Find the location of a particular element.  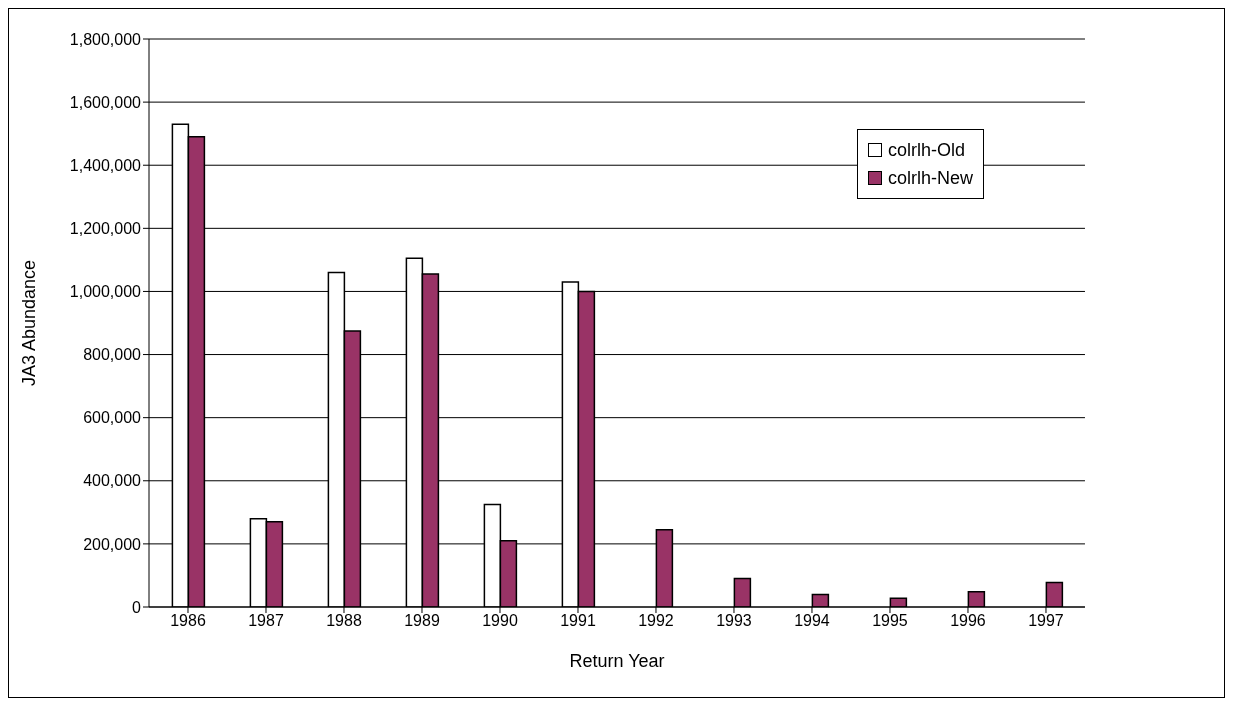

y-tick-label: 1,600,000 is located at coordinates (105, 102).